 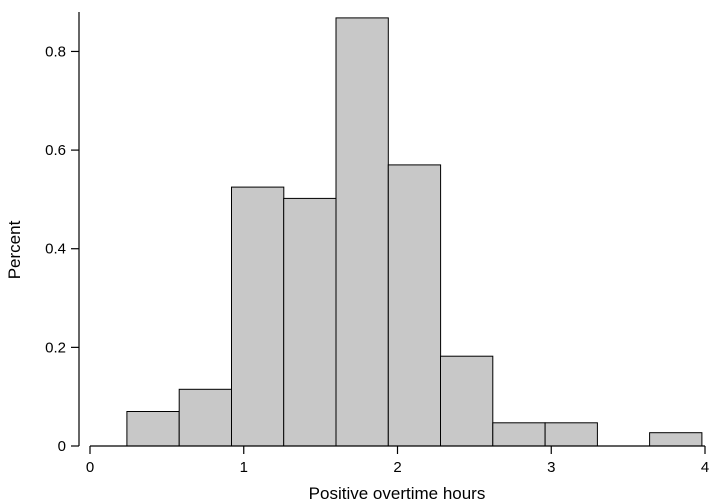 What do you see at coordinates (55, 347) in the screenshot?
I see `y-tick-label: 0.2` at bounding box center [55, 347].